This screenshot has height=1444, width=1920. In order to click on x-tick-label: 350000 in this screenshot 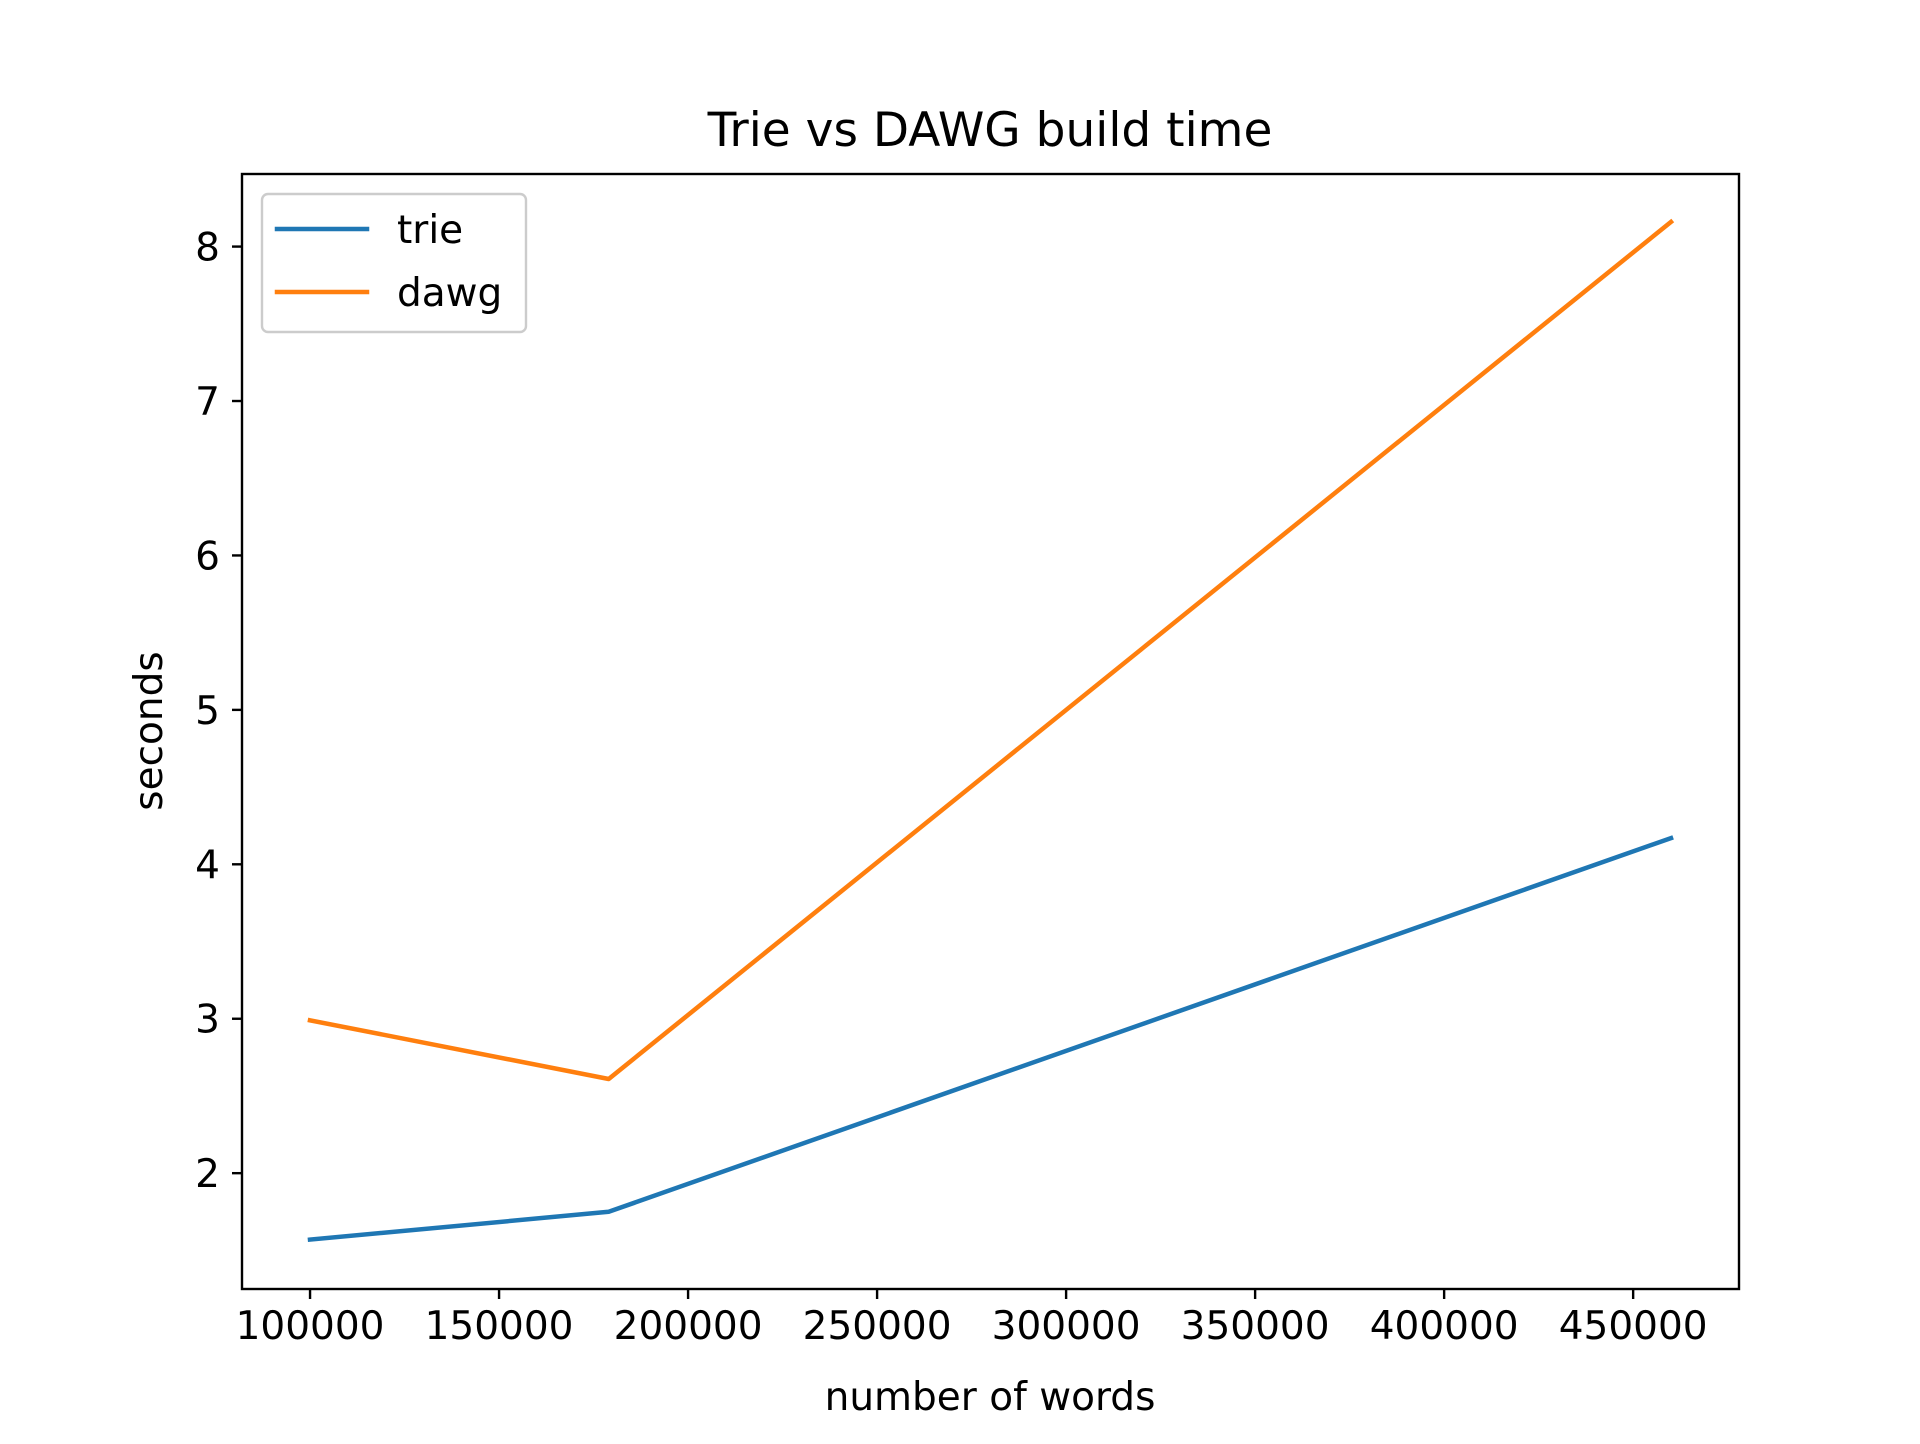, I will do `click(1255, 1326)`.